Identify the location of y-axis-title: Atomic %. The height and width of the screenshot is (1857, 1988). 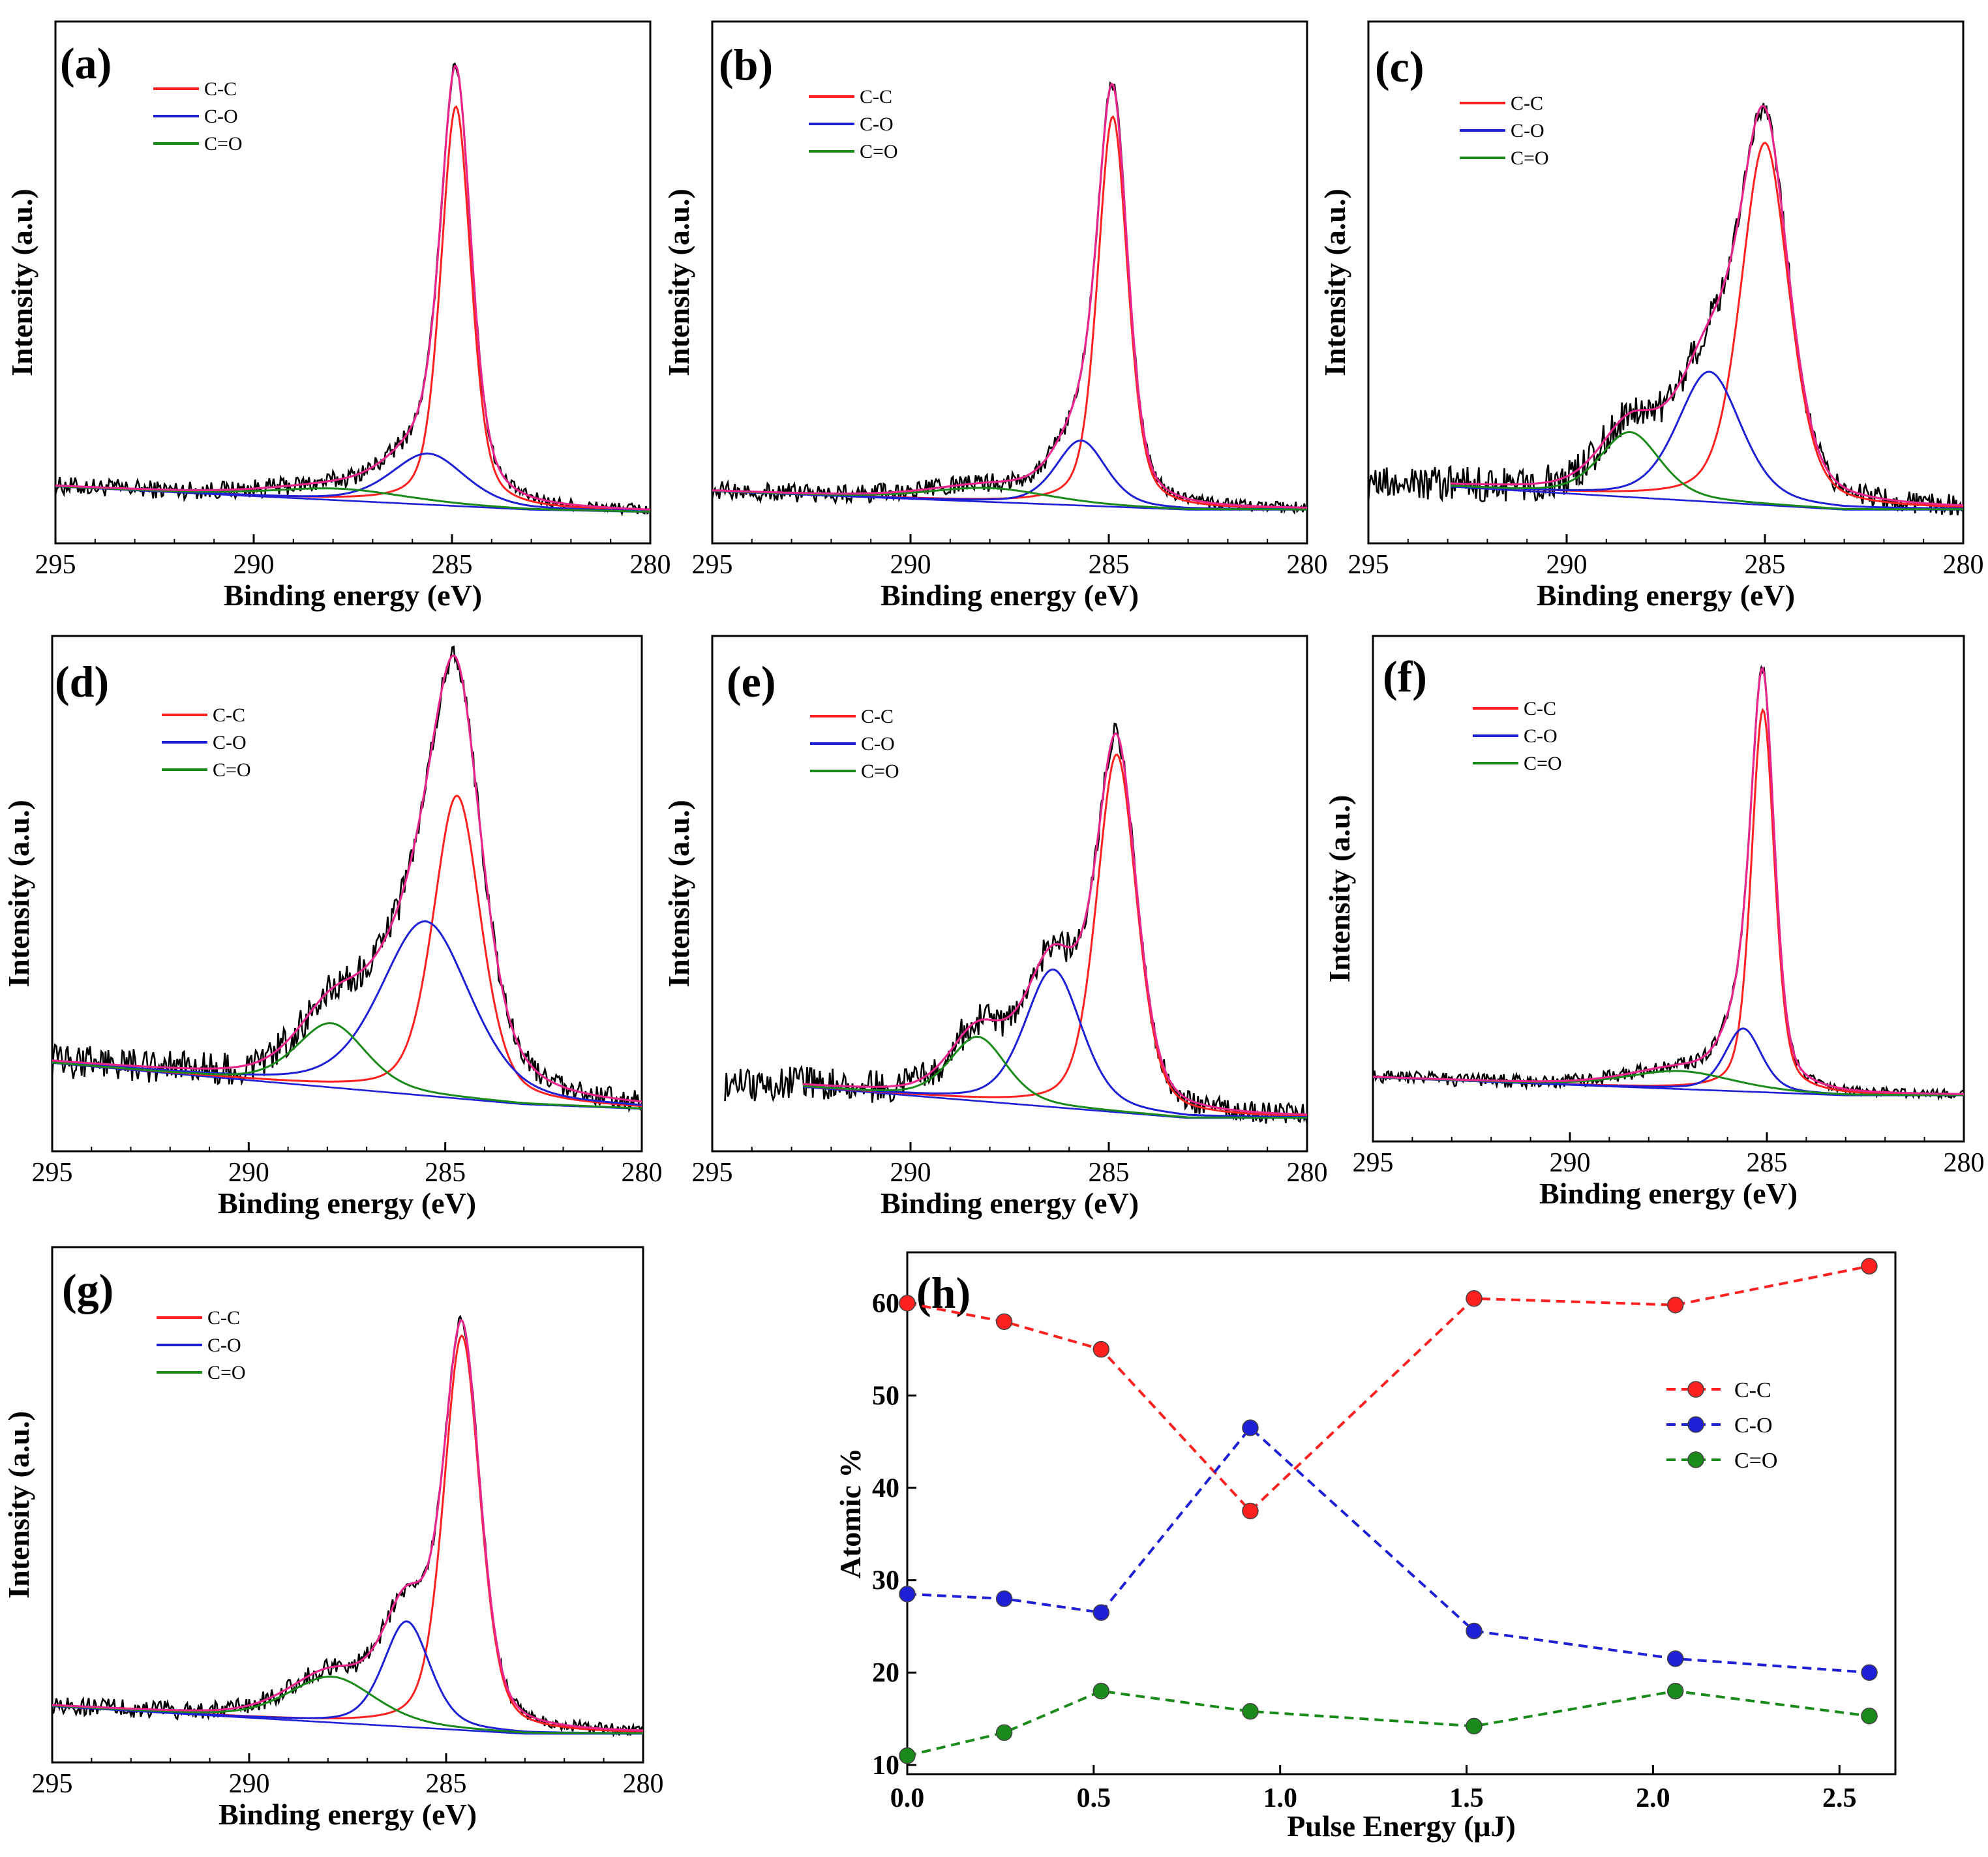
(850, 1514).